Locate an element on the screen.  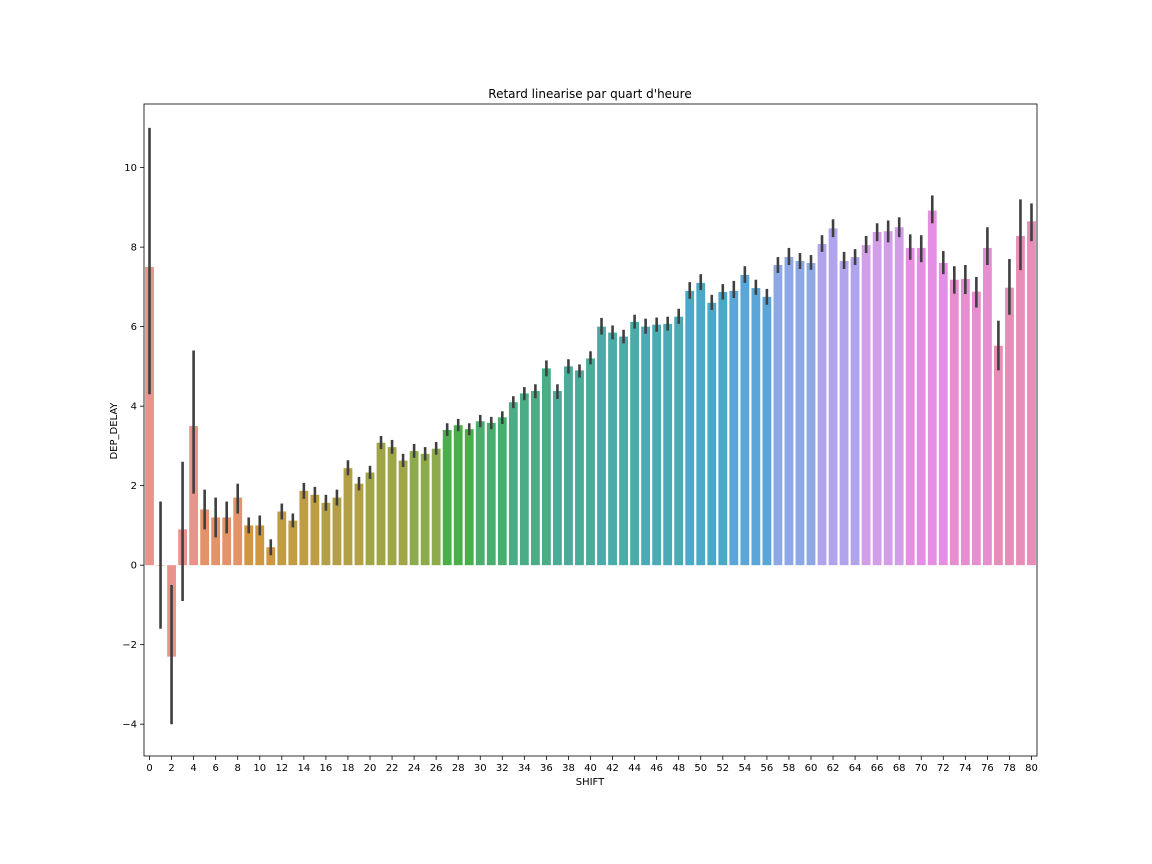
x-tick-label: 22 is located at coordinates (392, 768).